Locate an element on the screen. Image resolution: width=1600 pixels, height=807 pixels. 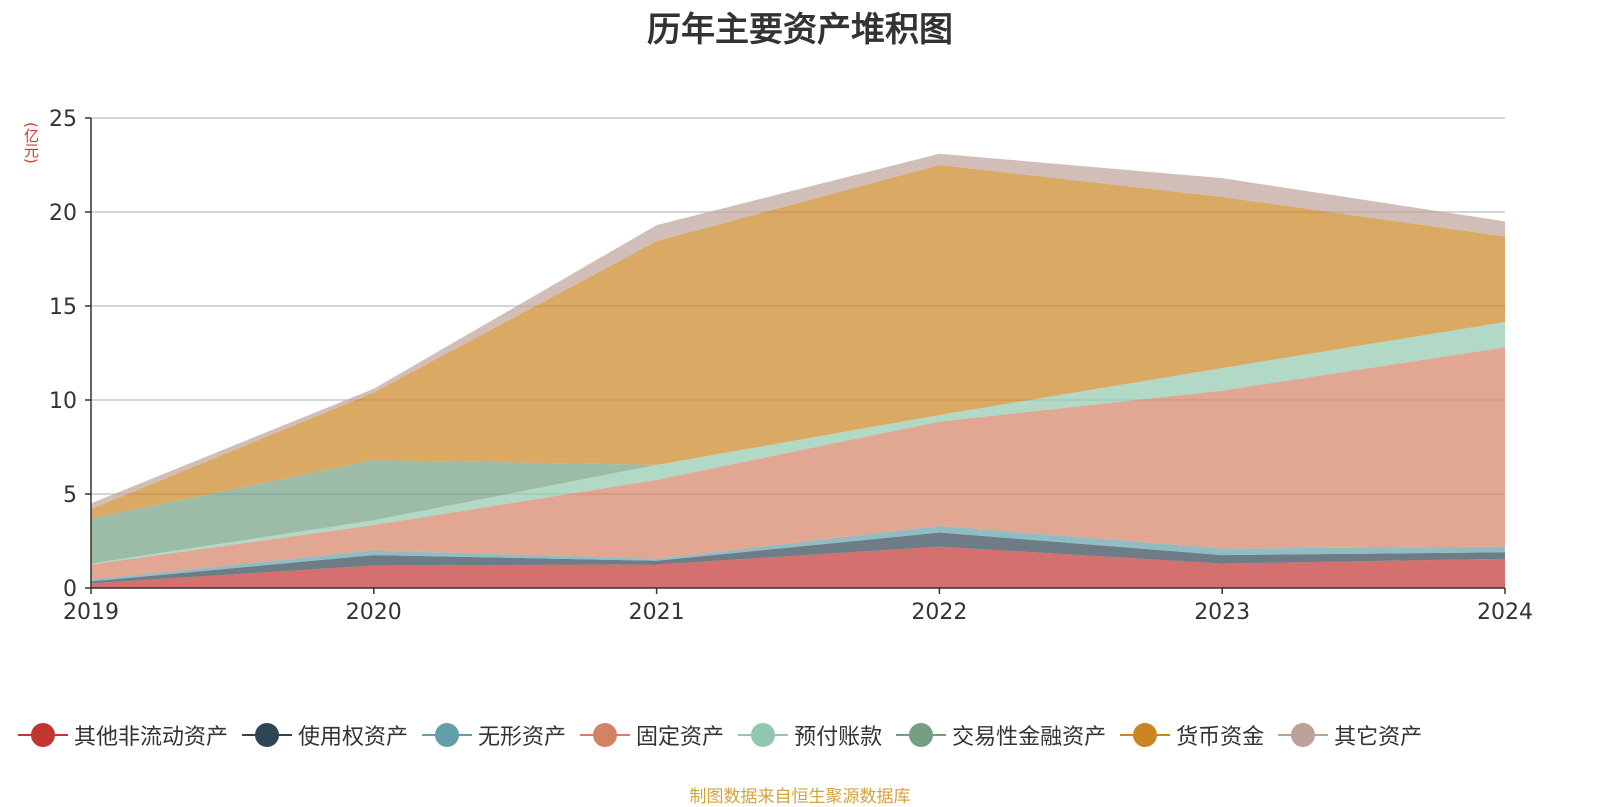
legend-item: 其它资产 is located at coordinates (1350, 735).